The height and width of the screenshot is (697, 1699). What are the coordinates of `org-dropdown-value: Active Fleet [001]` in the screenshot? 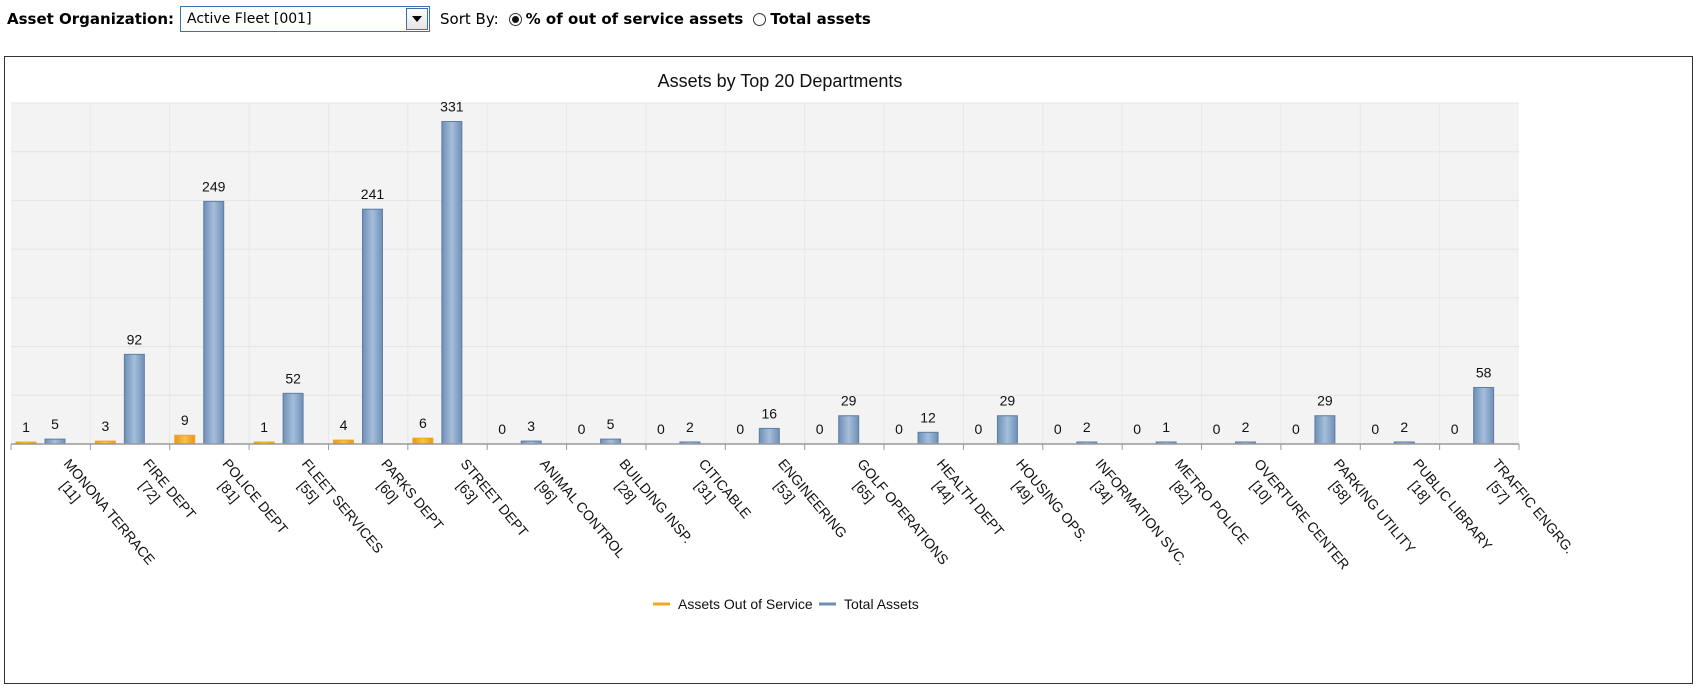 It's located at (249, 19).